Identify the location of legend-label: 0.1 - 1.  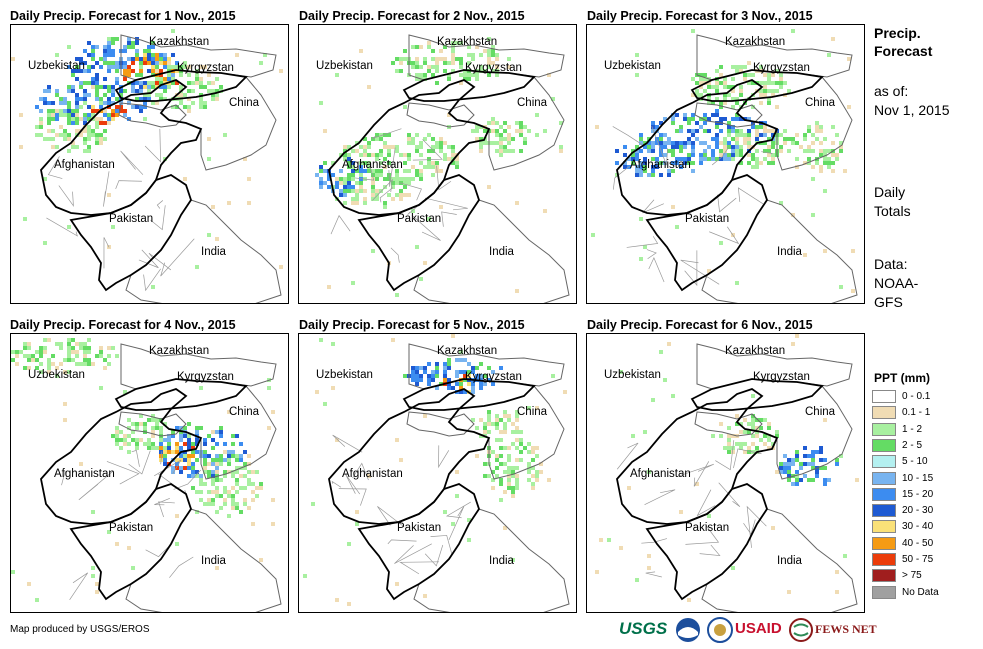
(916, 413).